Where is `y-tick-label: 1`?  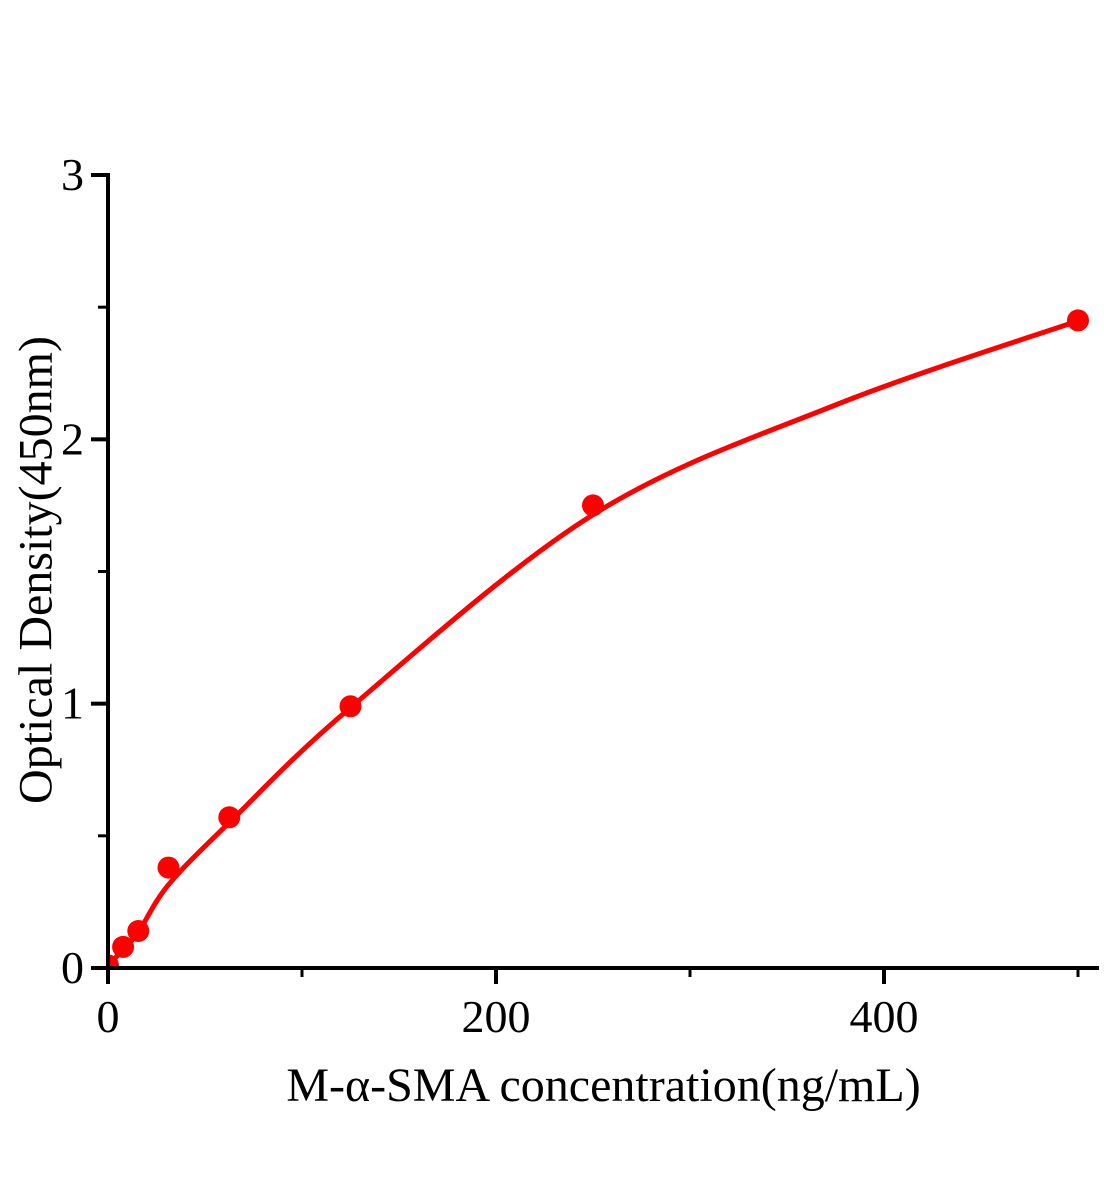
y-tick-label: 1 is located at coordinates (72, 703).